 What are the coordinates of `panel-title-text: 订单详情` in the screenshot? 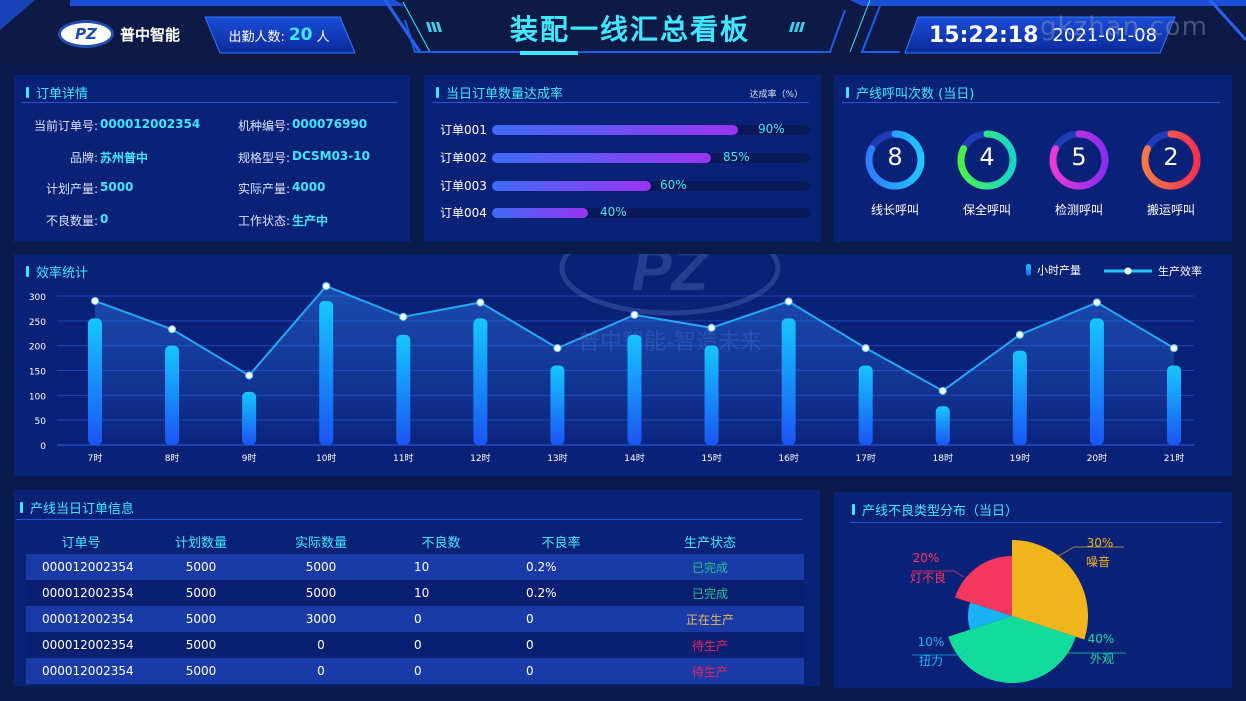 It's located at (62, 94).